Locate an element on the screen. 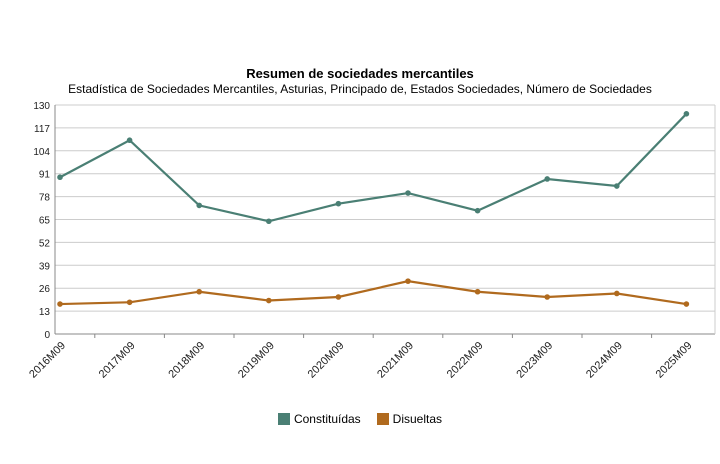  legend-item-disueltas: Disueltas is located at coordinates (409, 419).